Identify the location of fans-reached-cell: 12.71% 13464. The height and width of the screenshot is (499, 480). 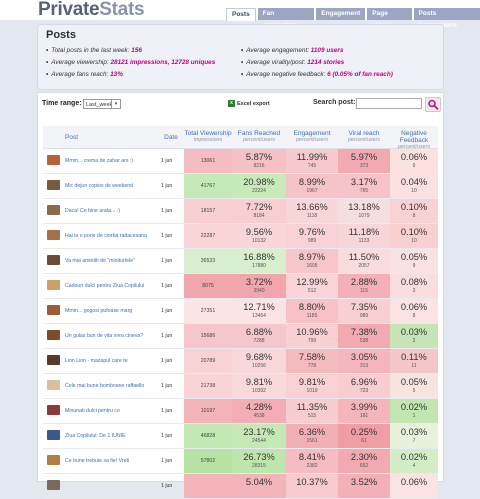
(259, 311).